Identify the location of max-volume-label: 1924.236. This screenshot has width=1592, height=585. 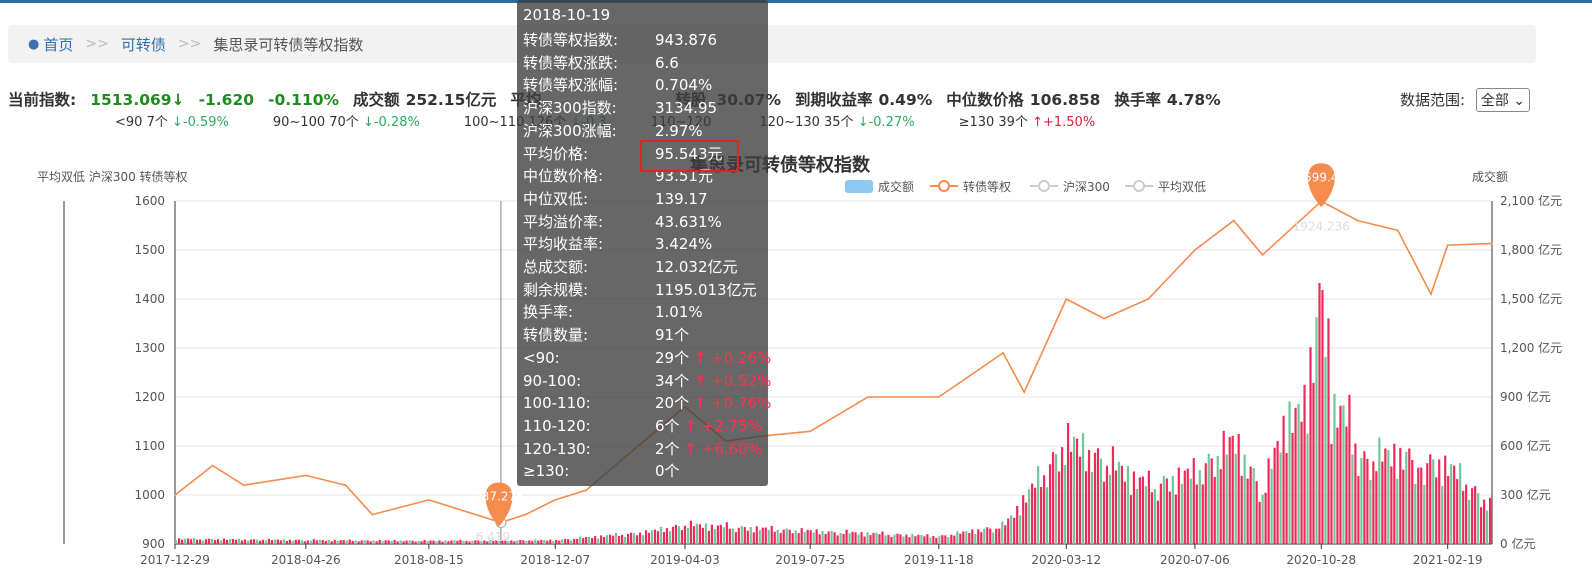
(1321, 226).